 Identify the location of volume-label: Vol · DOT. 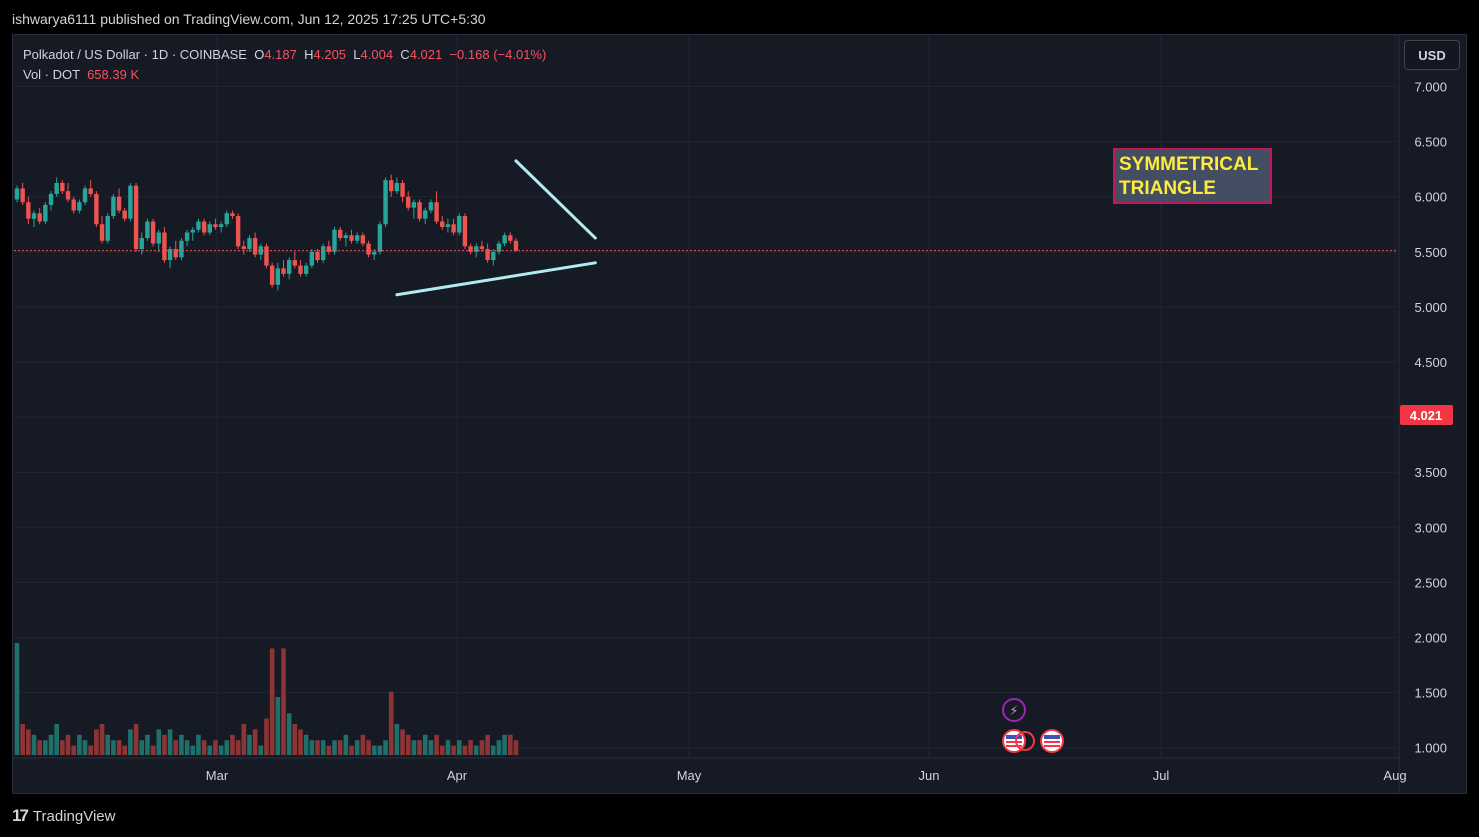
(51, 74).